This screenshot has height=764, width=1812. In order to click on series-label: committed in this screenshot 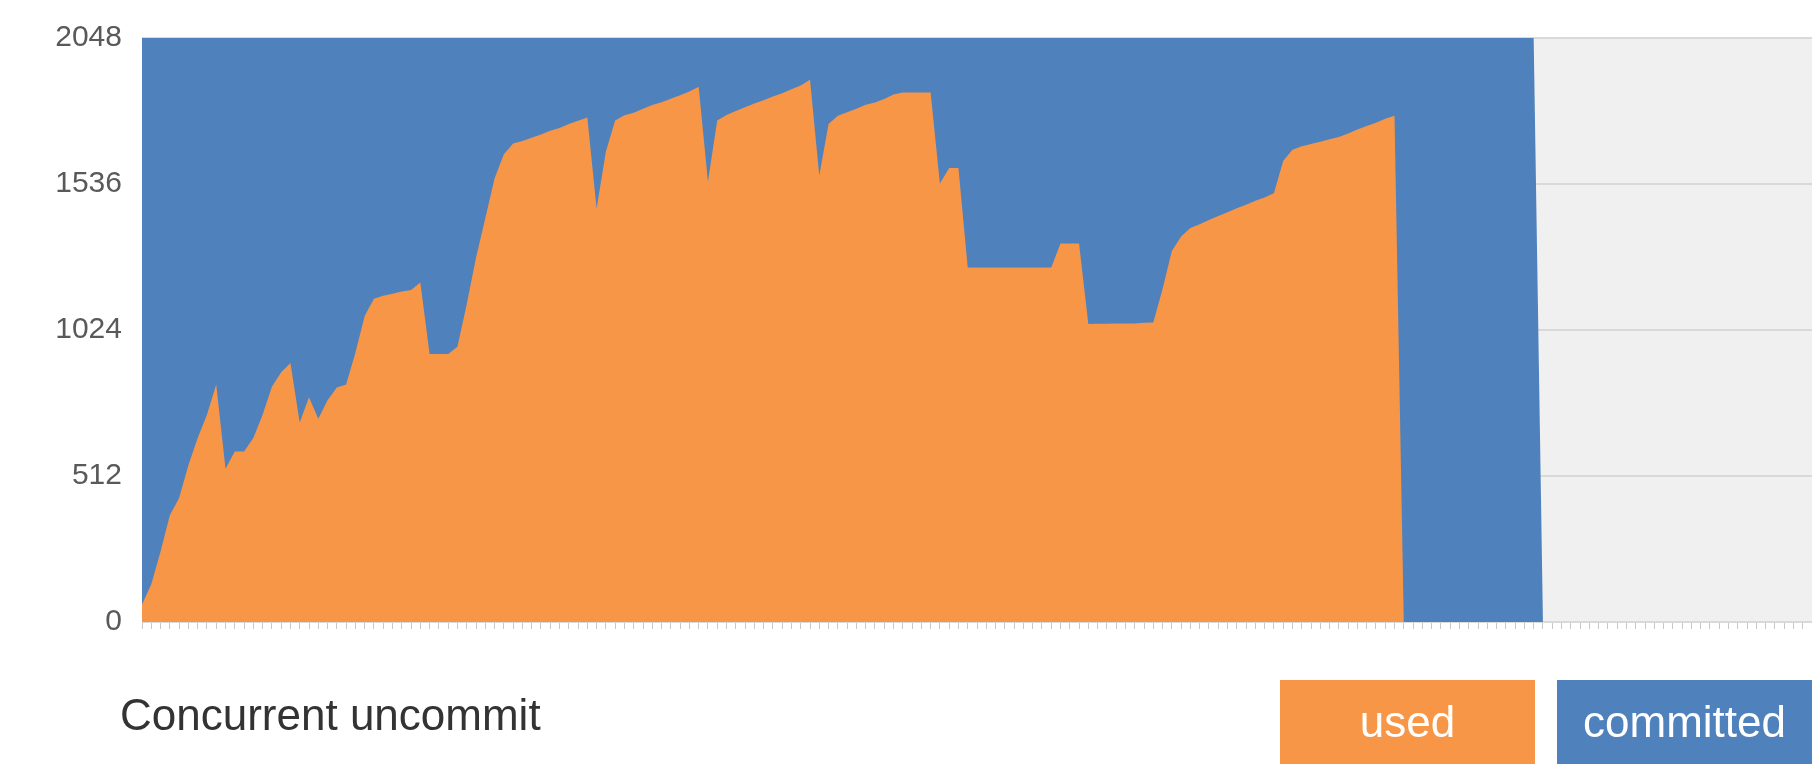, I will do `click(1684, 722)`.